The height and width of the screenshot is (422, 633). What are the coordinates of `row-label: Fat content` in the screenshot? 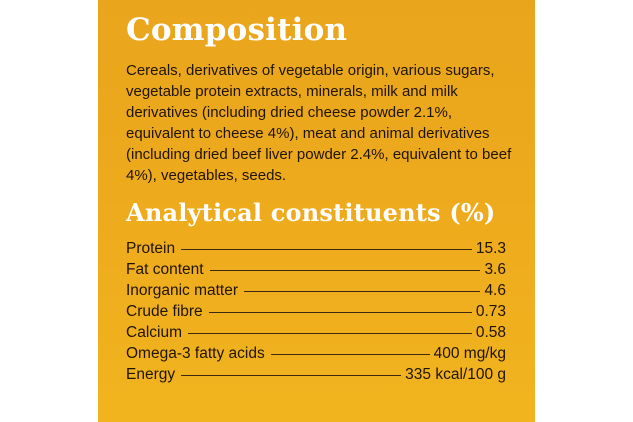 It's located at (165, 269).